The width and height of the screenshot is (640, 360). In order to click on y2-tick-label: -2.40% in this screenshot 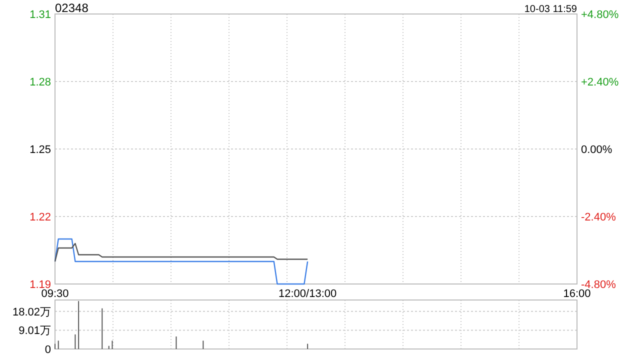, I will do `click(598, 217)`.